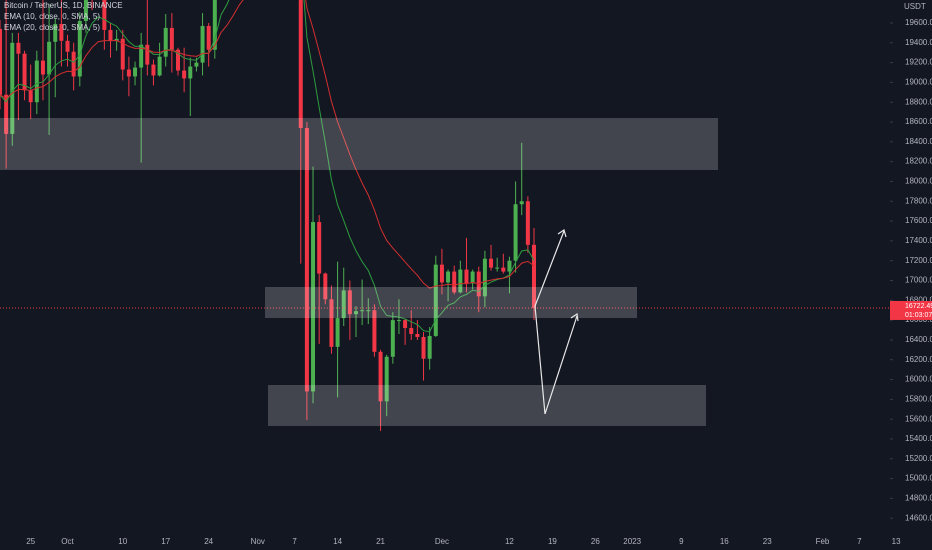 The image size is (932, 550). Describe the element at coordinates (67, 541) in the screenshot. I see `x-tick-label: Oct` at that location.